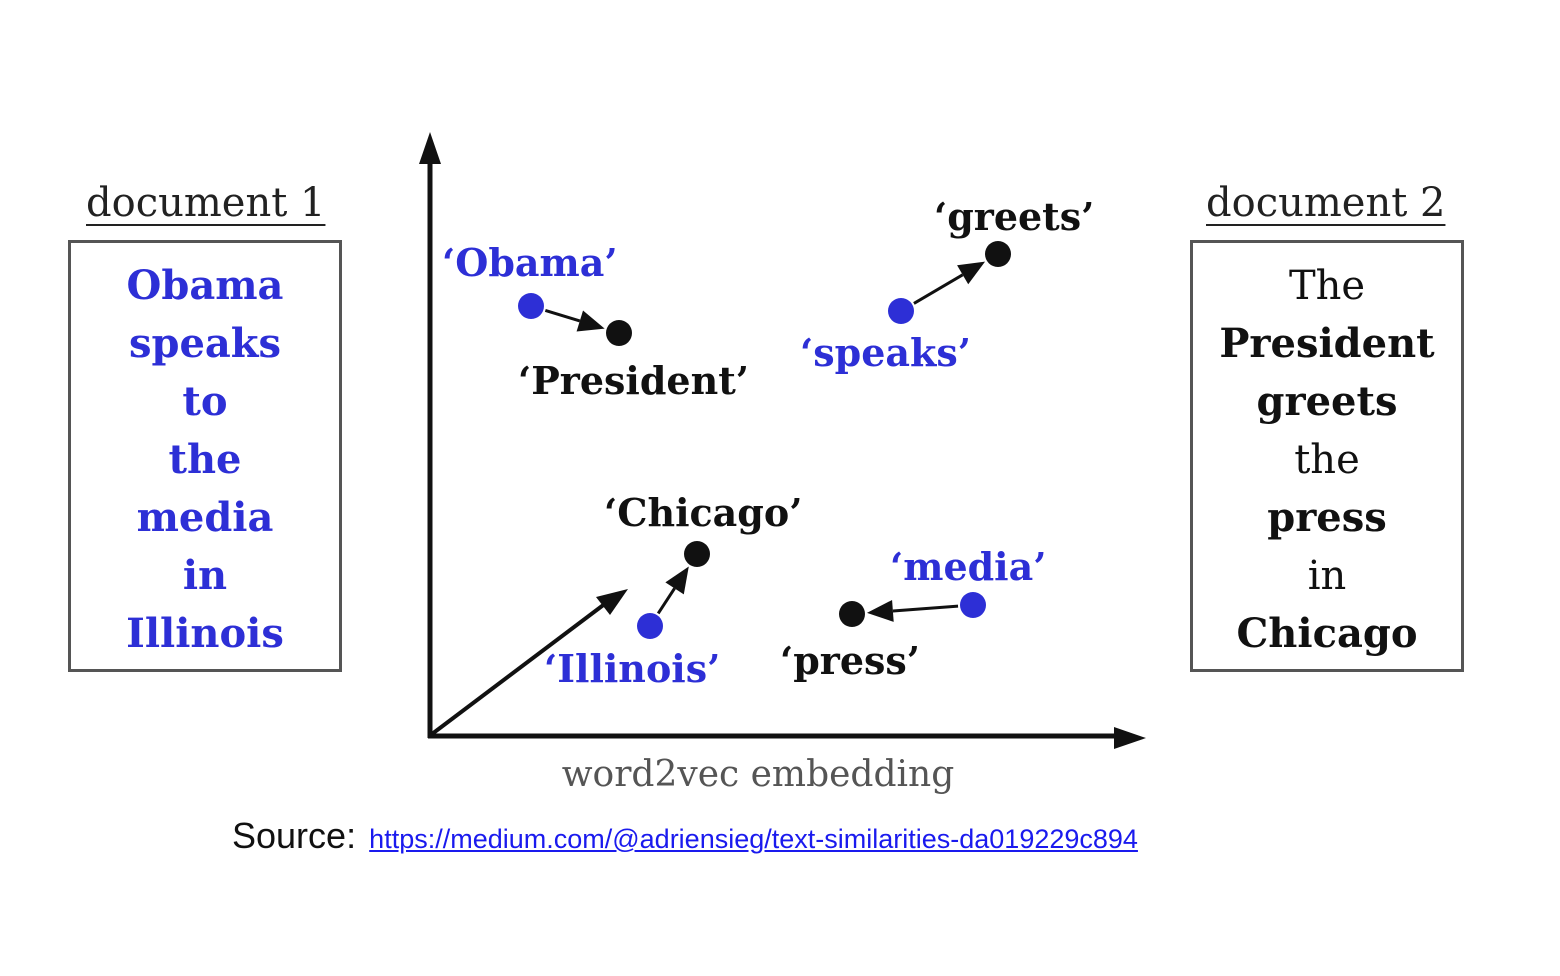 The height and width of the screenshot is (976, 1560). I want to click on arrow-illinois-to-chicago, so click(666, 601).